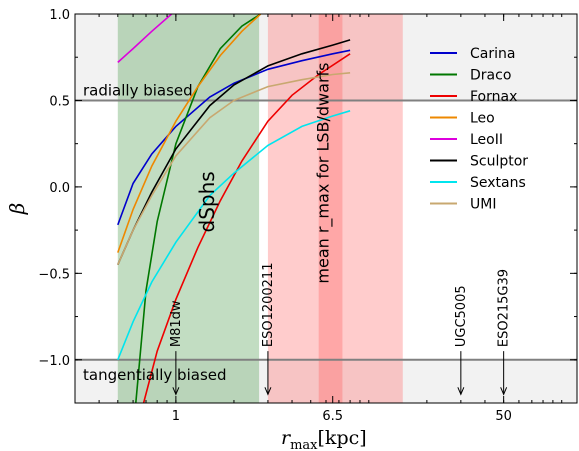 Image resolution: width=579 pixels, height=451 pixels. What do you see at coordinates (59, 188) in the screenshot?
I see `y-tick-label: 0.0` at bounding box center [59, 188].